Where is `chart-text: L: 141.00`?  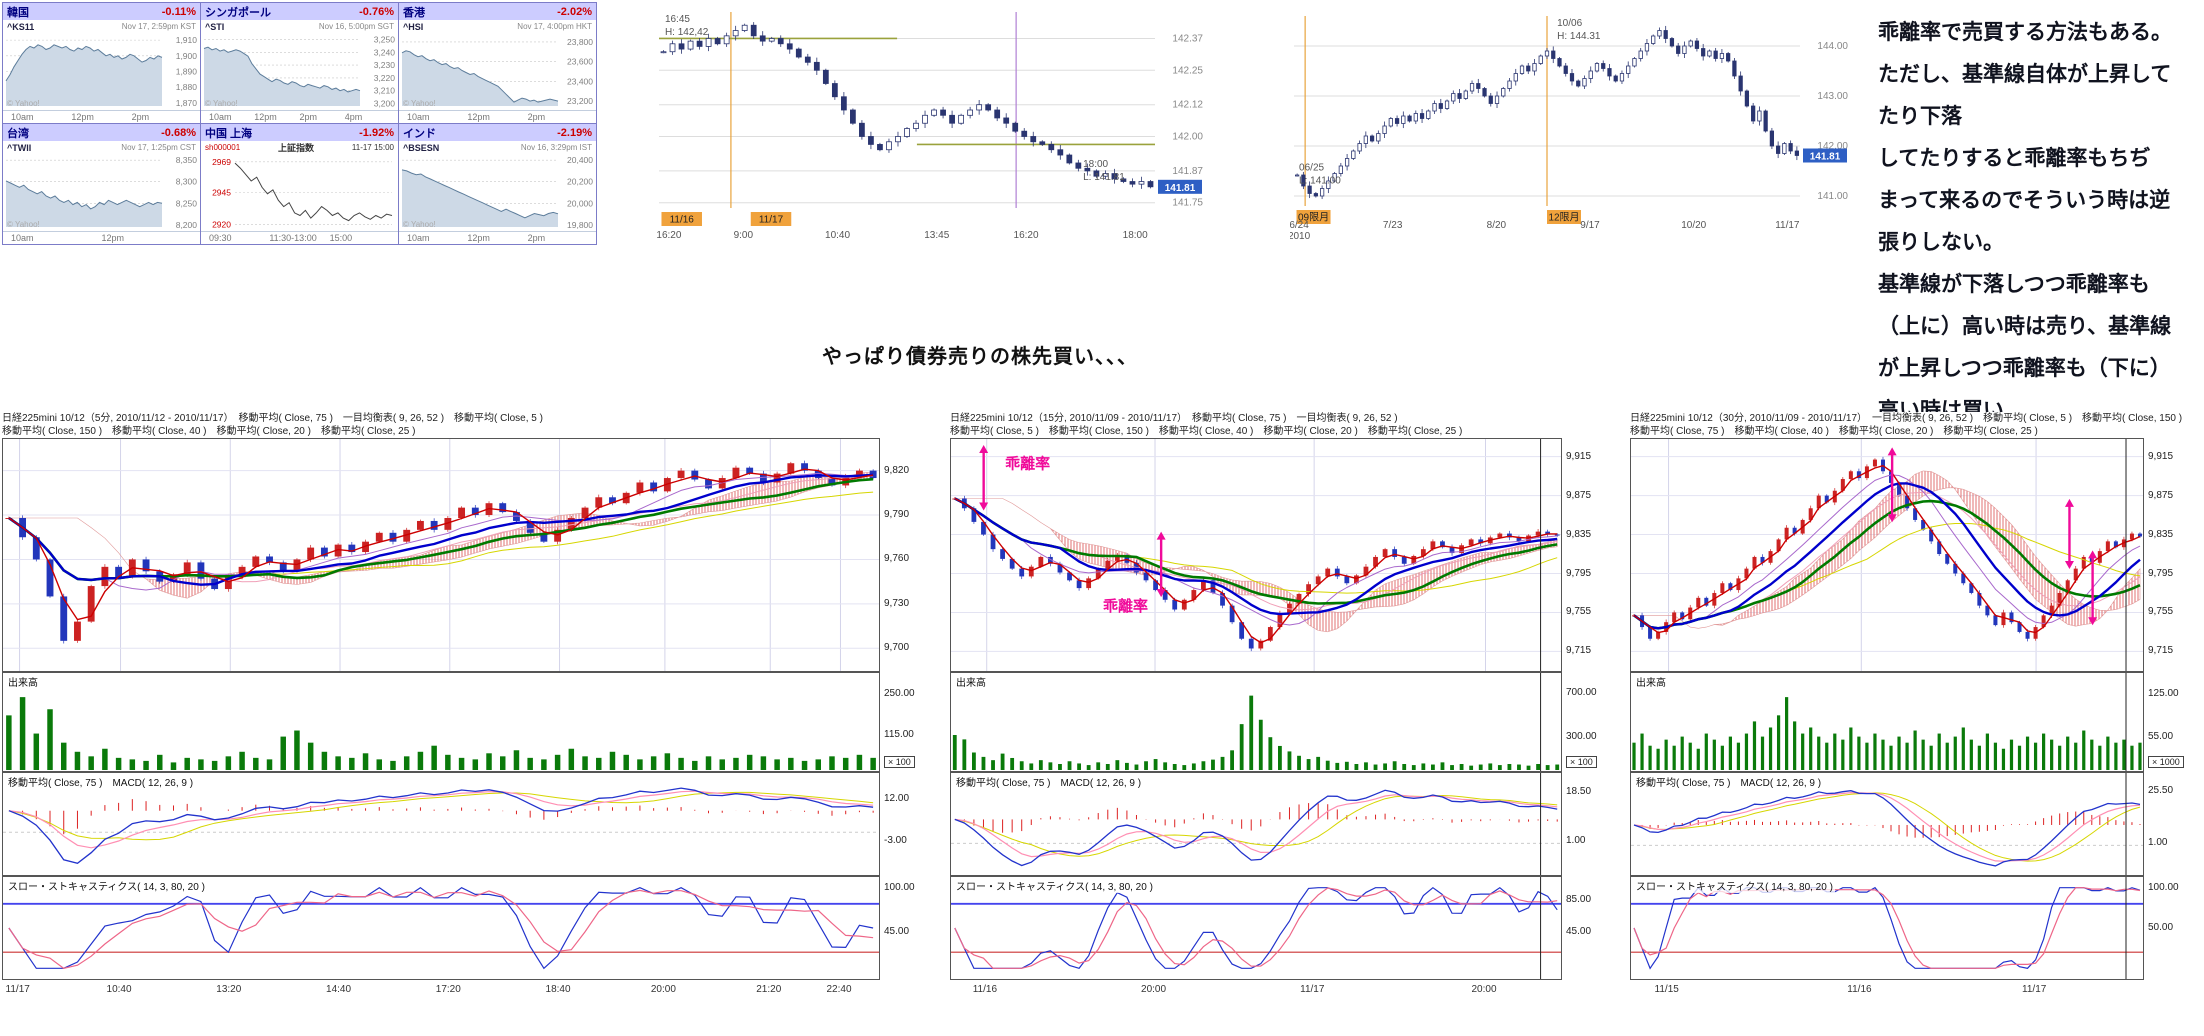
chart-text: L: 141.00 is located at coordinates (1320, 180).